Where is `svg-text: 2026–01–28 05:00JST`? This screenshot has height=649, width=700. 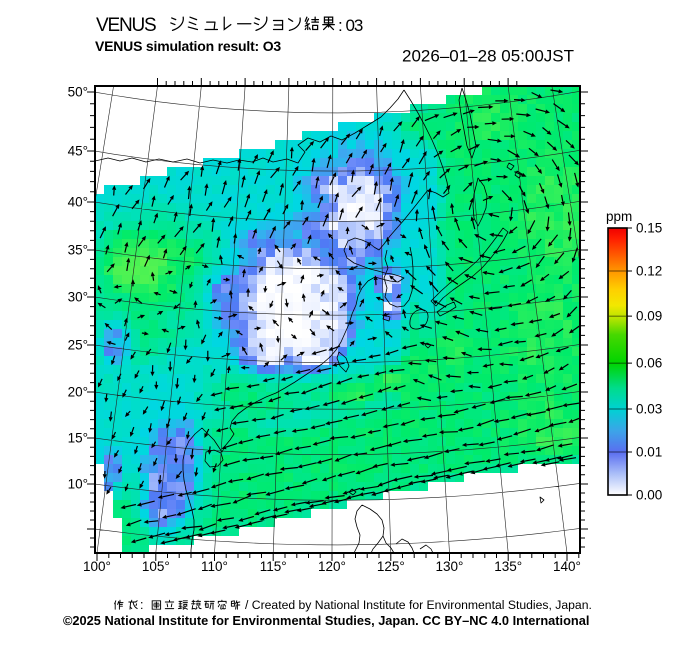
svg-text: 2026–01–28 05:00JST is located at coordinates (488, 56).